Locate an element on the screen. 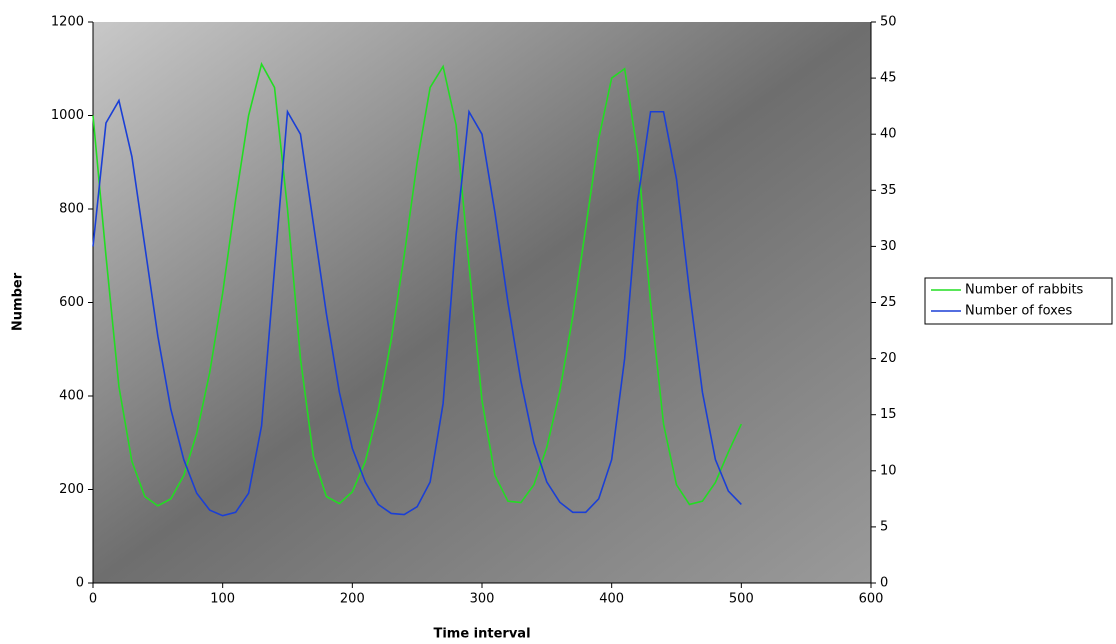 Image resolution: width=1116 pixels, height=644 pixels. legend-box is located at coordinates (1018, 301).